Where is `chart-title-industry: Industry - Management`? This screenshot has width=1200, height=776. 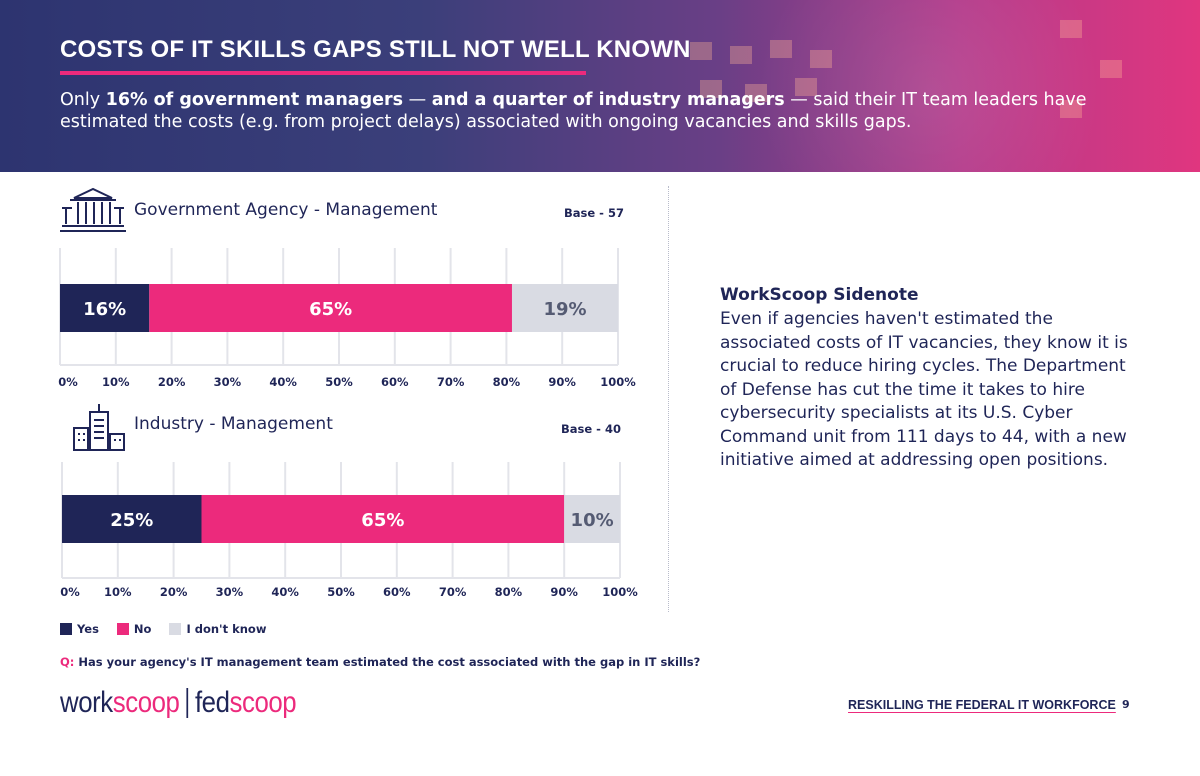
chart-title-industry: Industry - Management is located at coordinates (233, 424).